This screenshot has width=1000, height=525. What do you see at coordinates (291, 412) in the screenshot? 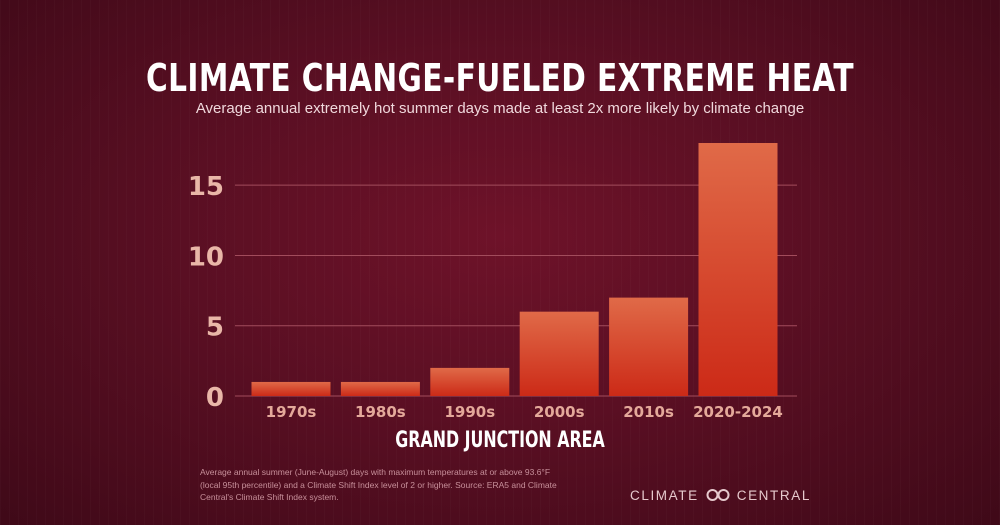
I see `x-tick-label: 1970s` at bounding box center [291, 412].